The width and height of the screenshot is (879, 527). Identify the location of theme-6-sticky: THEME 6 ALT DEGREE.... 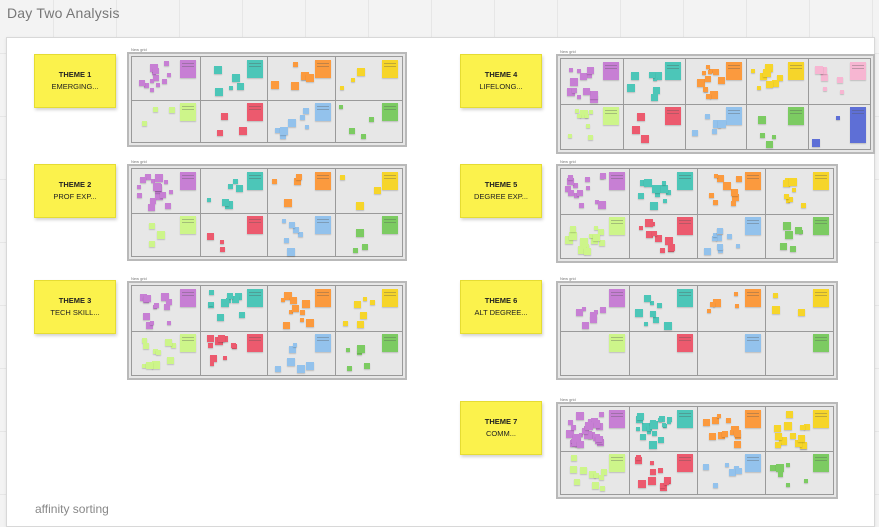
(501, 307).